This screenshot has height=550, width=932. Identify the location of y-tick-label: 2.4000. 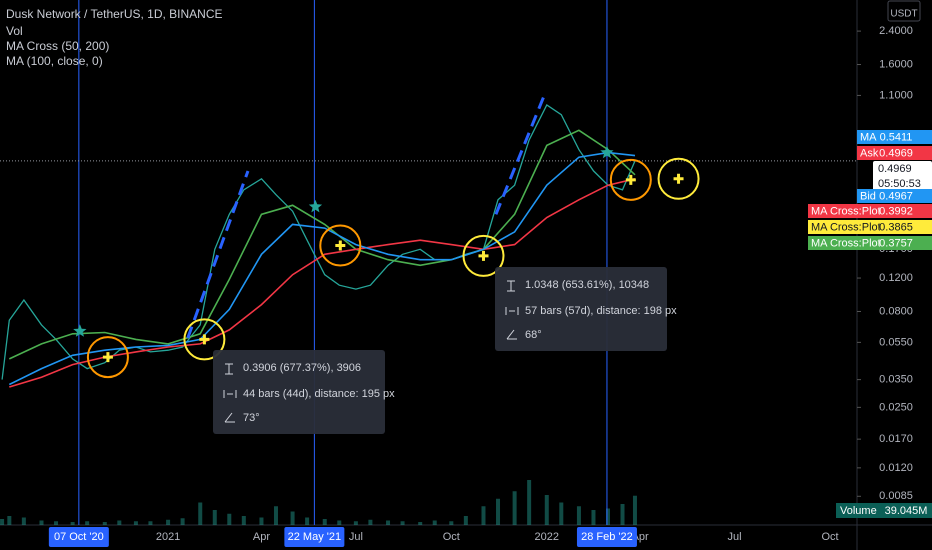
(896, 31).